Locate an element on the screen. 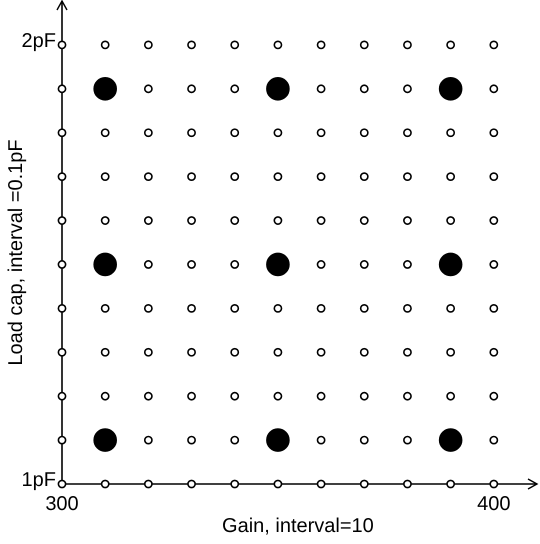 Image resolution: width=540 pixels, height=544 pixels. y-tick-label: 2pF is located at coordinates (39, 41).